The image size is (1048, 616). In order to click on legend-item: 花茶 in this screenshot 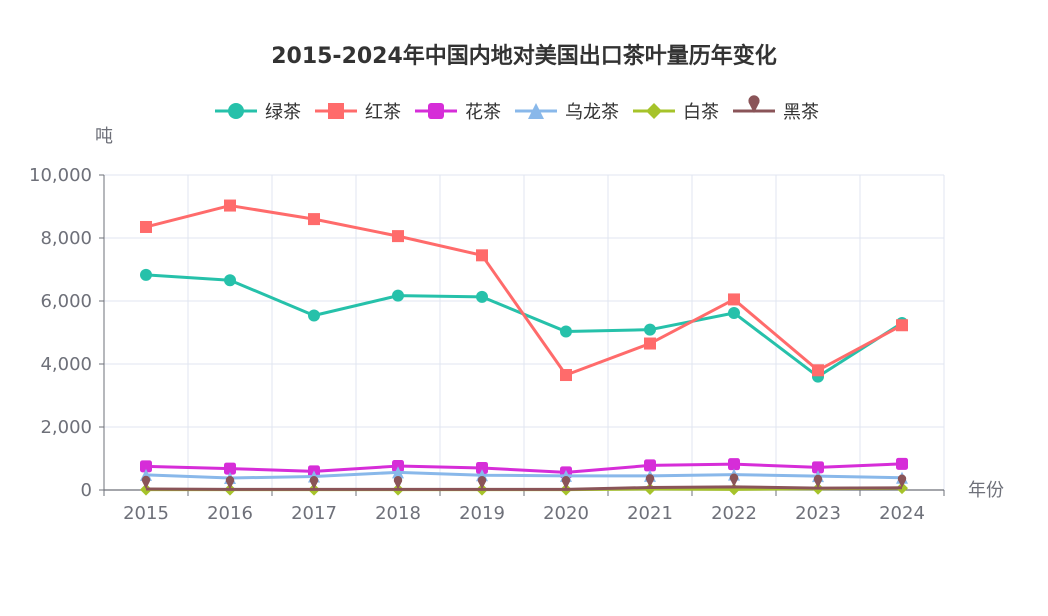, I will do `click(458, 112)`.